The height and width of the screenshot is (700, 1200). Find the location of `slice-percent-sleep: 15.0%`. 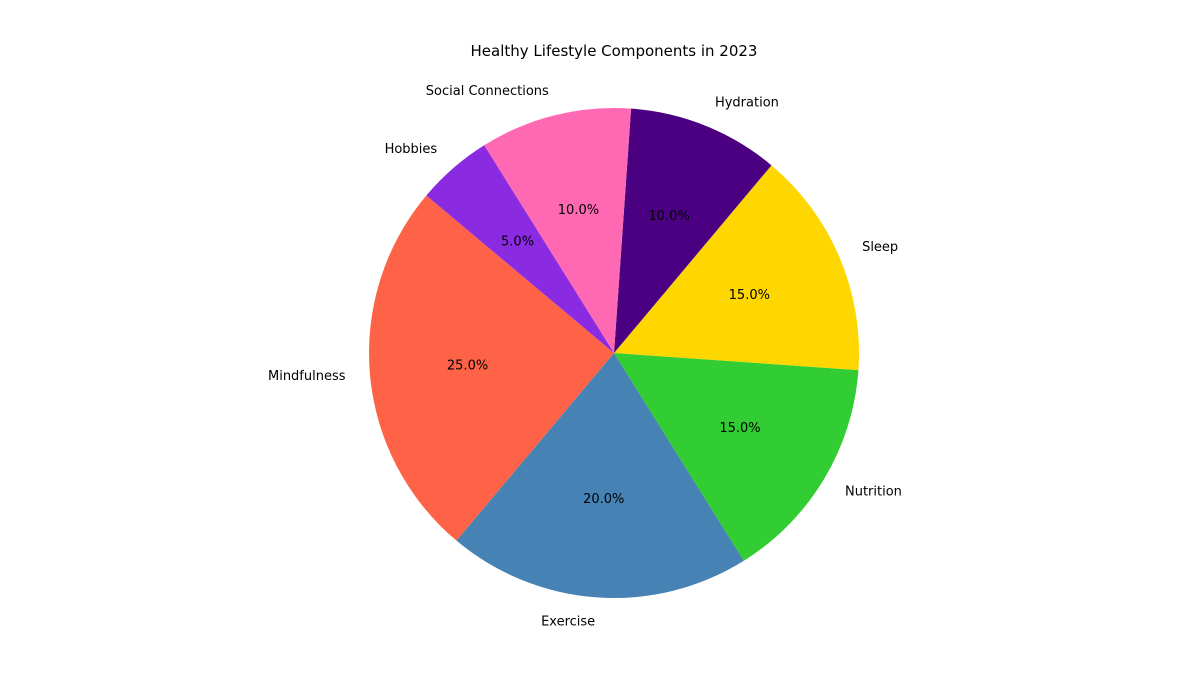

slice-percent-sleep: 15.0% is located at coordinates (749, 295).